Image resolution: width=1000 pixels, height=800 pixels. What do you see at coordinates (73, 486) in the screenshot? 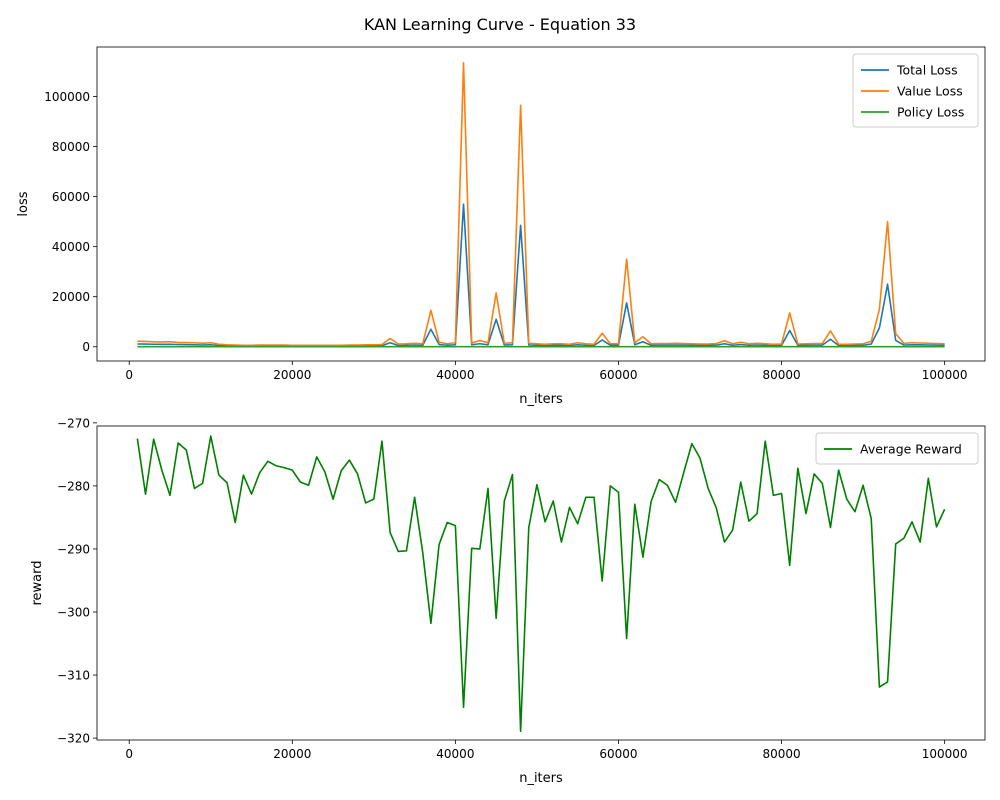
I see `y-tick-label: −280` at bounding box center [73, 486].